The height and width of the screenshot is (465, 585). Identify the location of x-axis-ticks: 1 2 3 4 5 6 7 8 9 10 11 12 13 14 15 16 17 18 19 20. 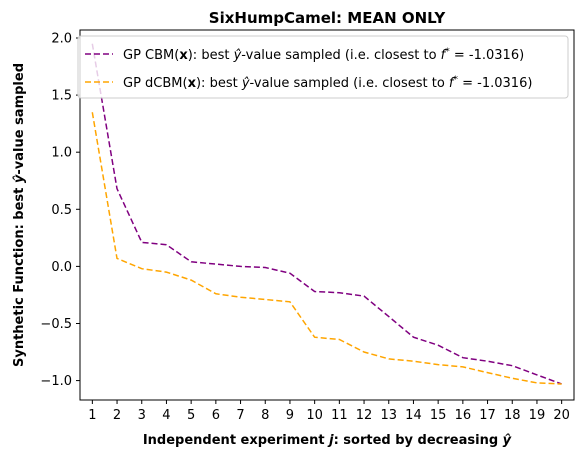
(329, 411).